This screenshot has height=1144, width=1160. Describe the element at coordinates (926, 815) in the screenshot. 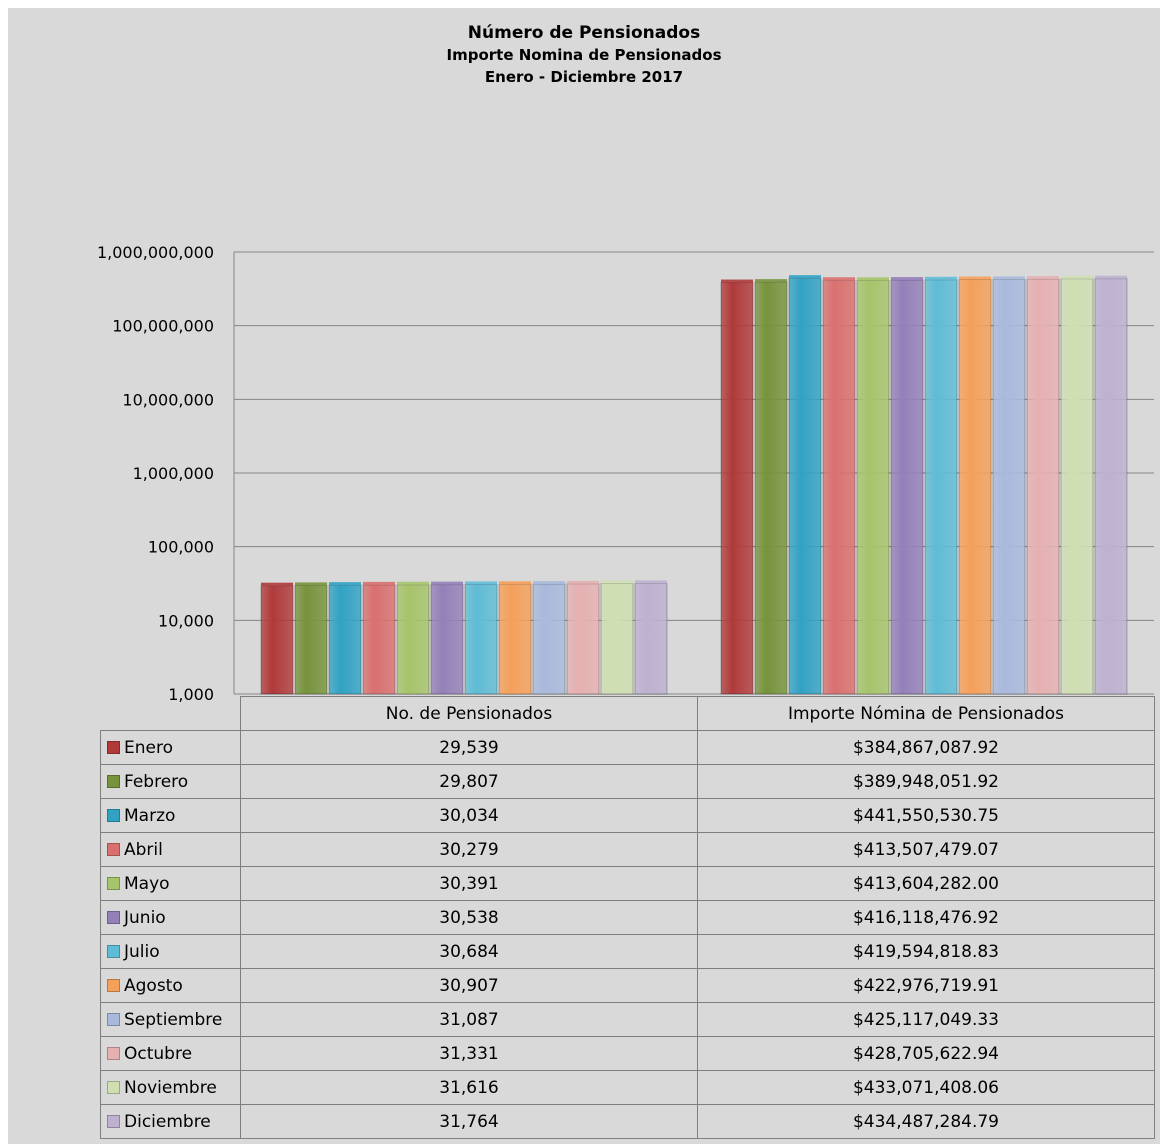

I see `data-label: $441,550,530.75` at that location.